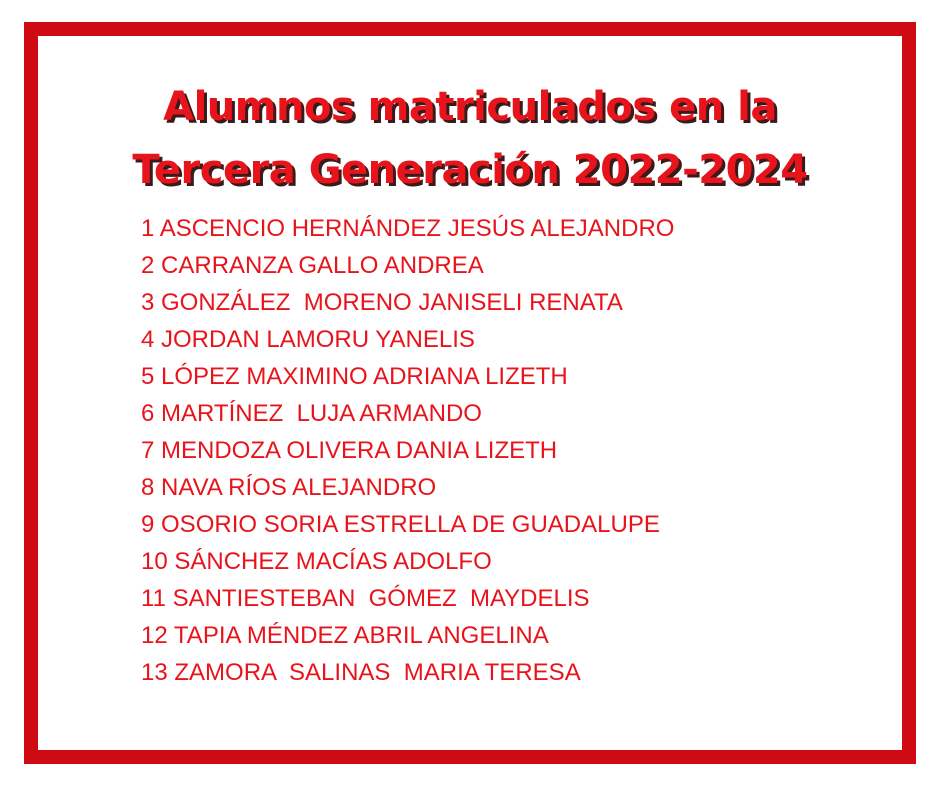 The width and height of the screenshot is (940, 788). Describe the element at coordinates (311, 413) in the screenshot. I see `student-entry: 6 MARTÍNEZ LUJA ARMANDO` at that location.